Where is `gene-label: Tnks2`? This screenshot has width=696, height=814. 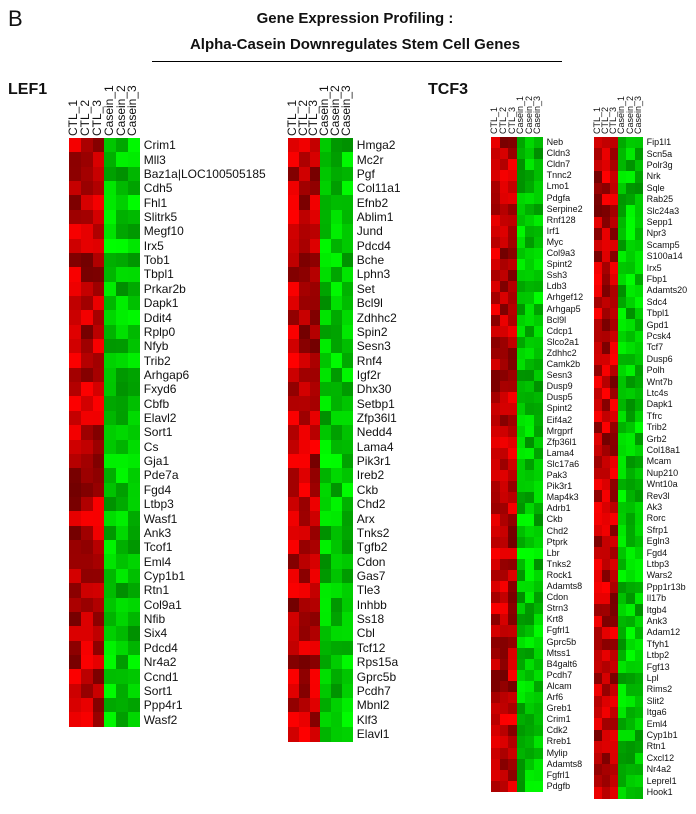
gene-label: Tnks2 is located at coordinates (373, 532).